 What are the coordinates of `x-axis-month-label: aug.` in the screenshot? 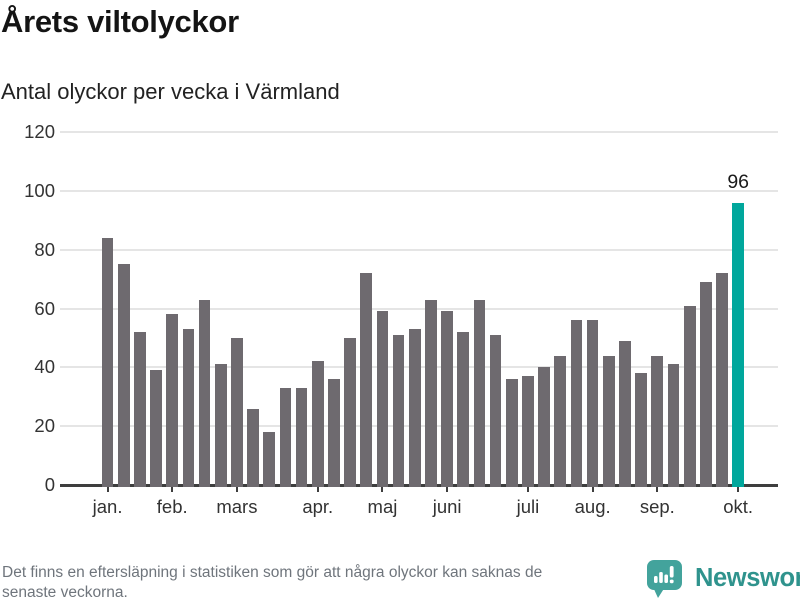 It's located at (592, 506).